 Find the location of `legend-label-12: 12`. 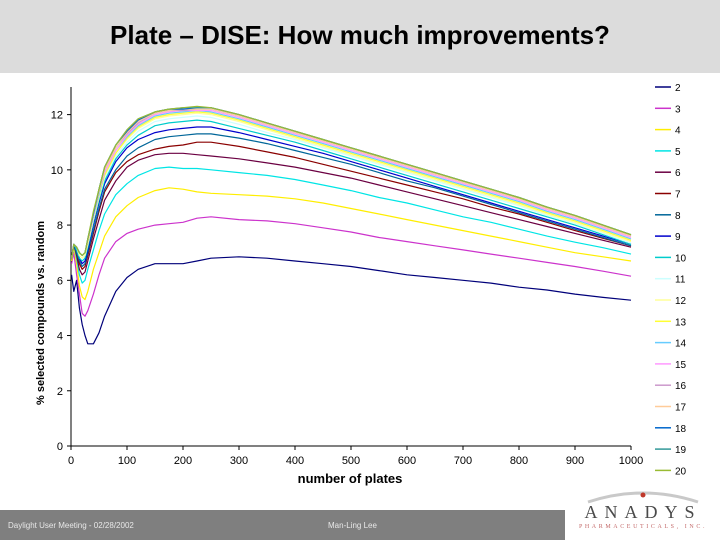

legend-label-12: 12 is located at coordinates (681, 301).